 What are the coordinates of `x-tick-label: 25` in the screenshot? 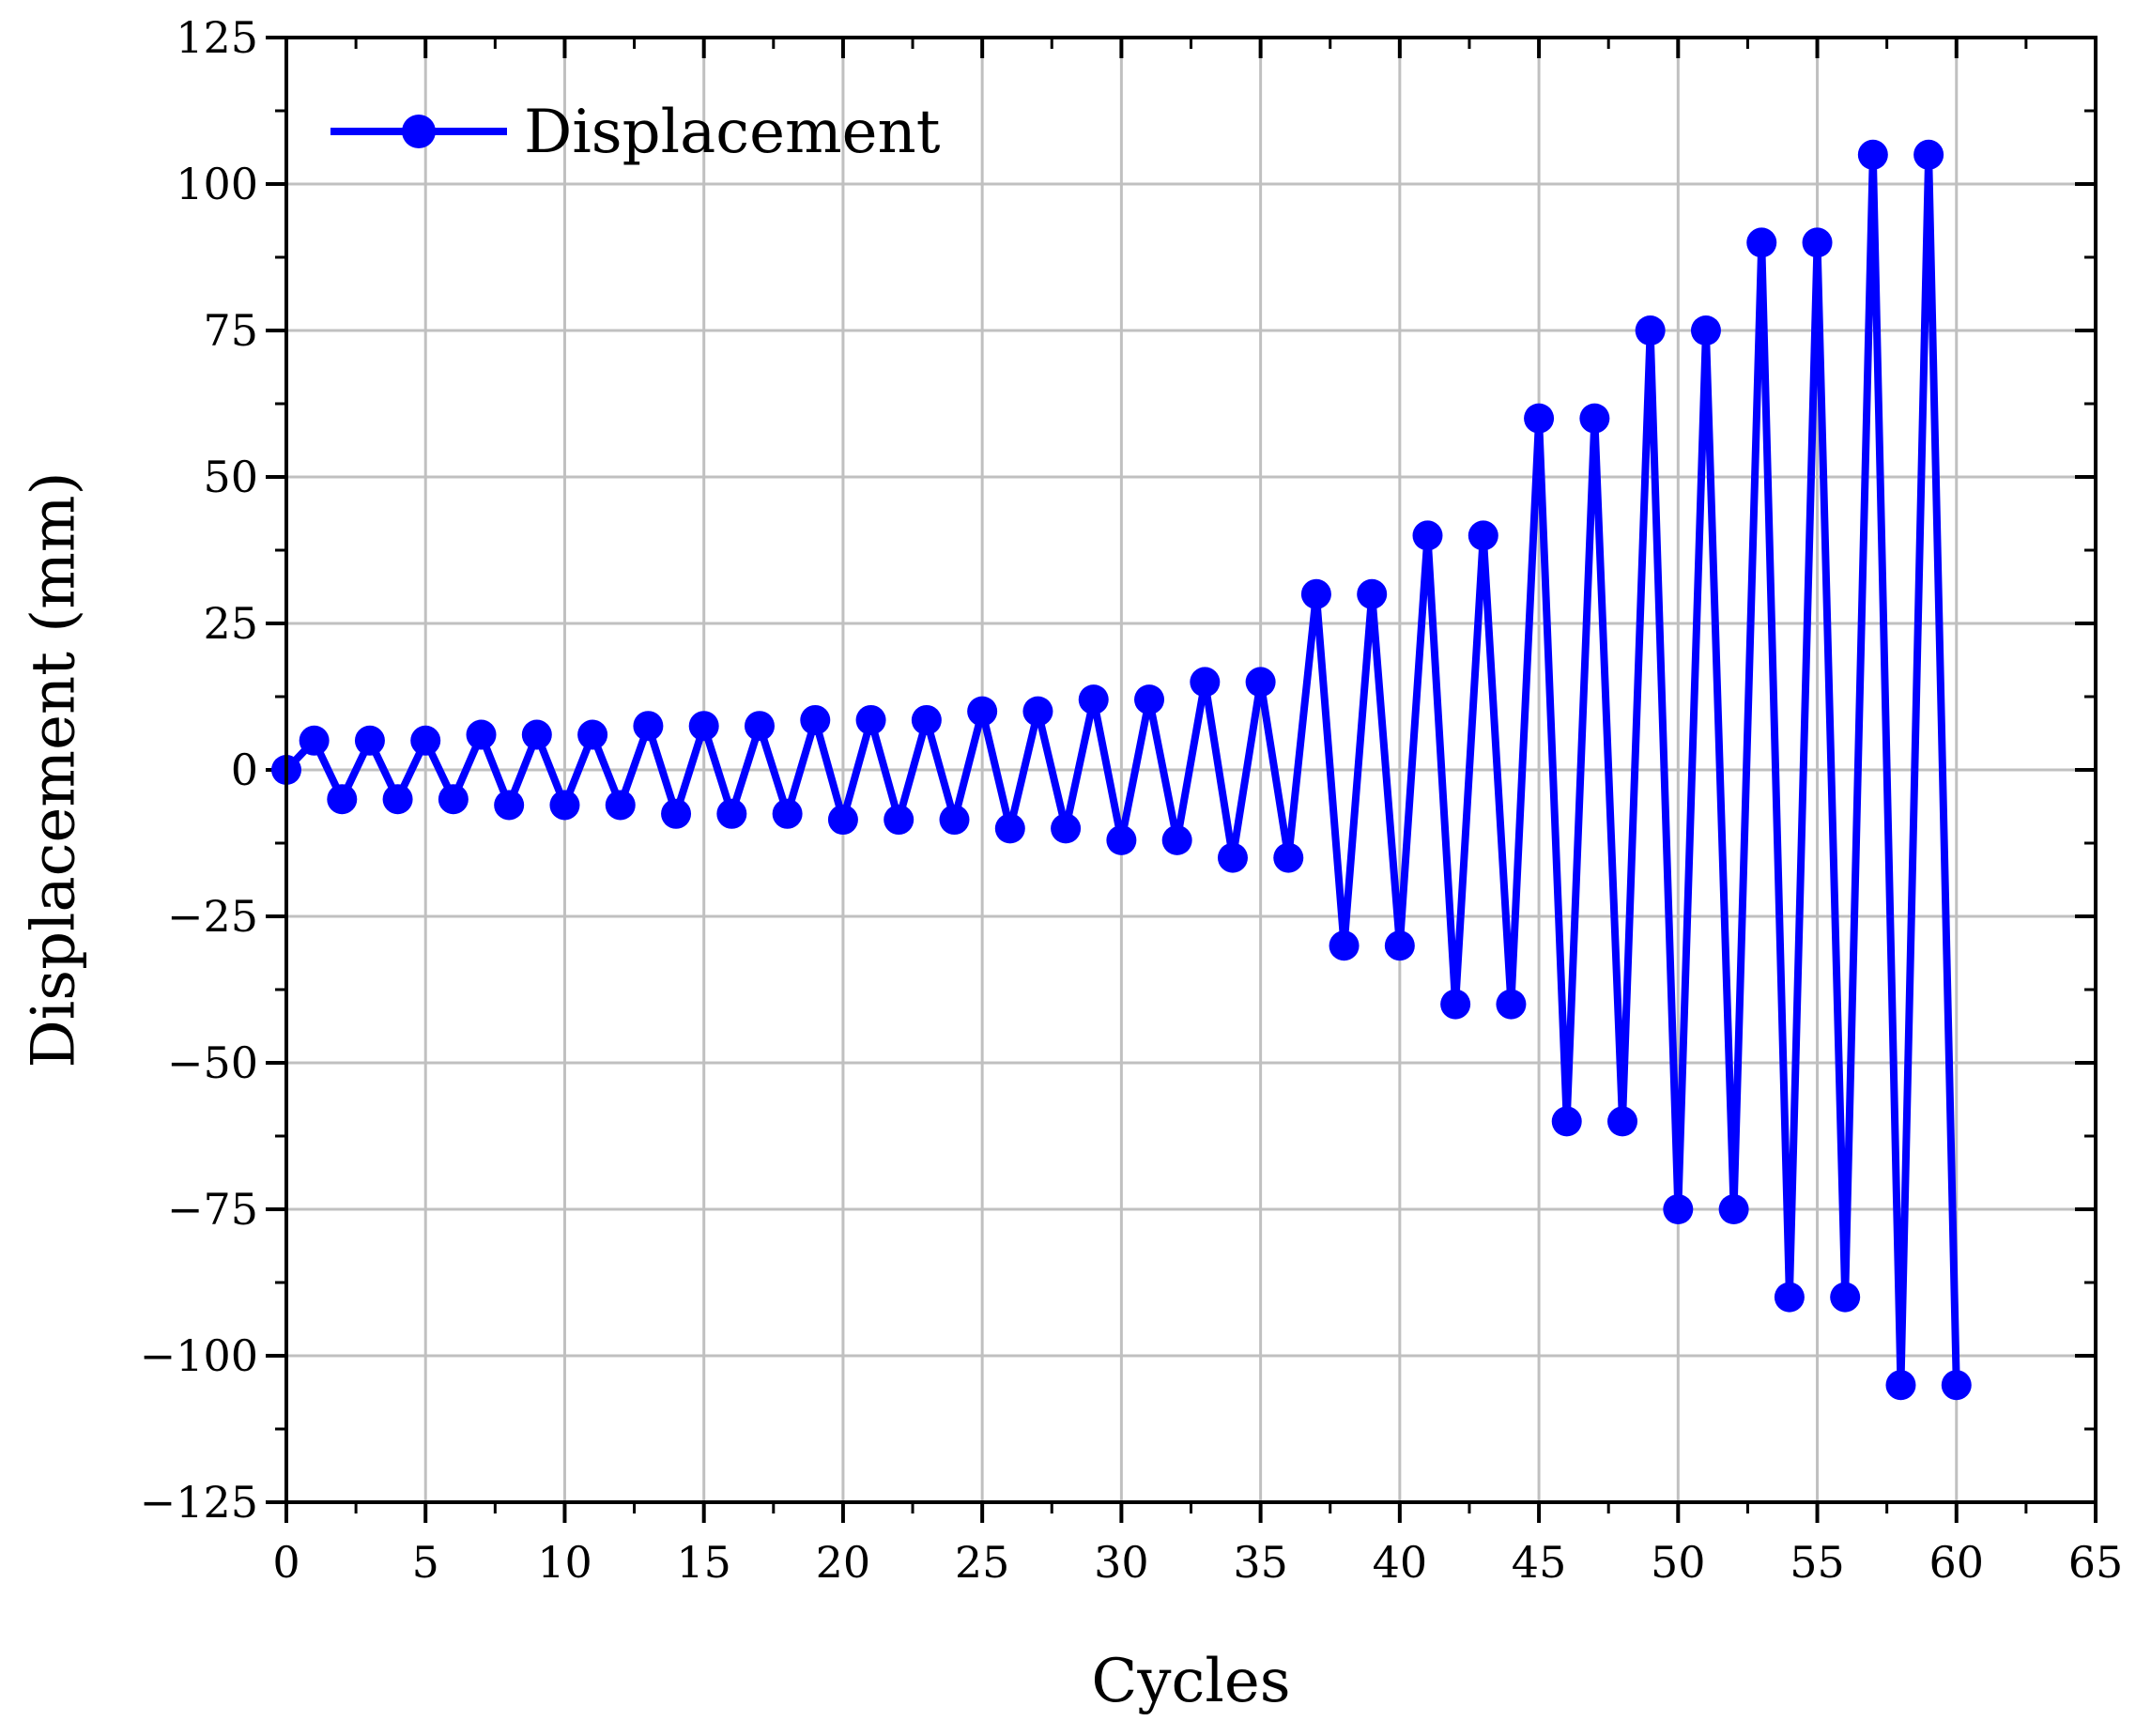 It's located at (983, 1562).